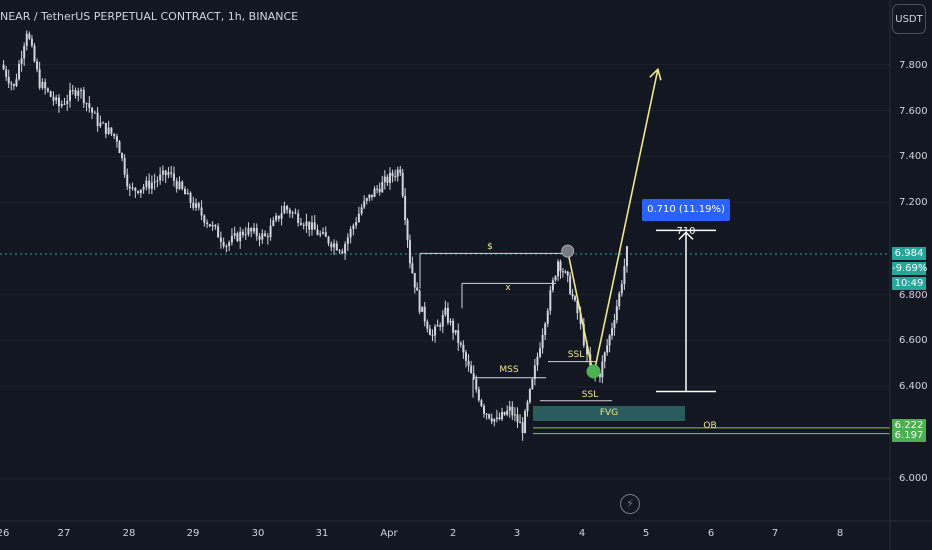 This screenshot has width=932, height=550. I want to click on price-tick: 6.800, so click(913, 295).